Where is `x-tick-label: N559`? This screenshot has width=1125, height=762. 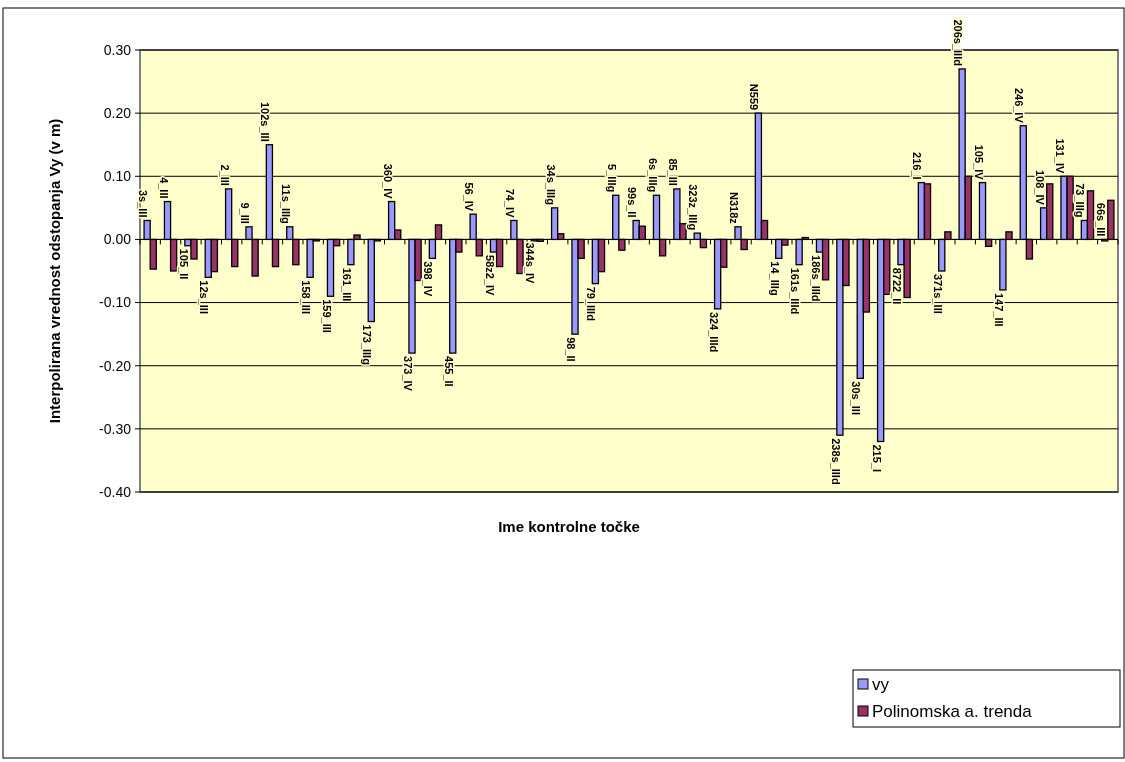
x-tick-label: N559 is located at coordinates (754, 97).